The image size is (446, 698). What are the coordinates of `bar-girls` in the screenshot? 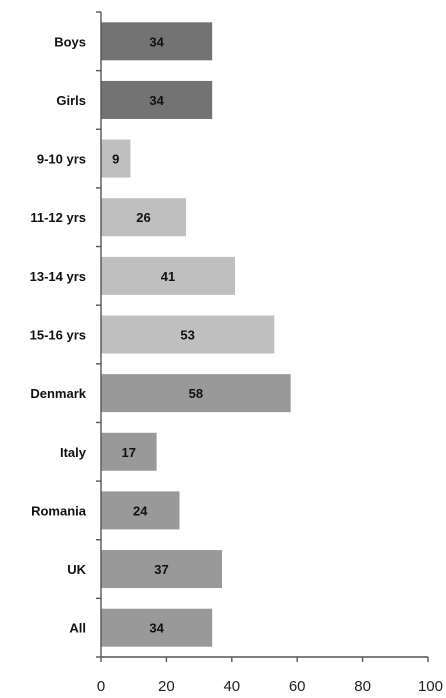 It's located at (157, 99).